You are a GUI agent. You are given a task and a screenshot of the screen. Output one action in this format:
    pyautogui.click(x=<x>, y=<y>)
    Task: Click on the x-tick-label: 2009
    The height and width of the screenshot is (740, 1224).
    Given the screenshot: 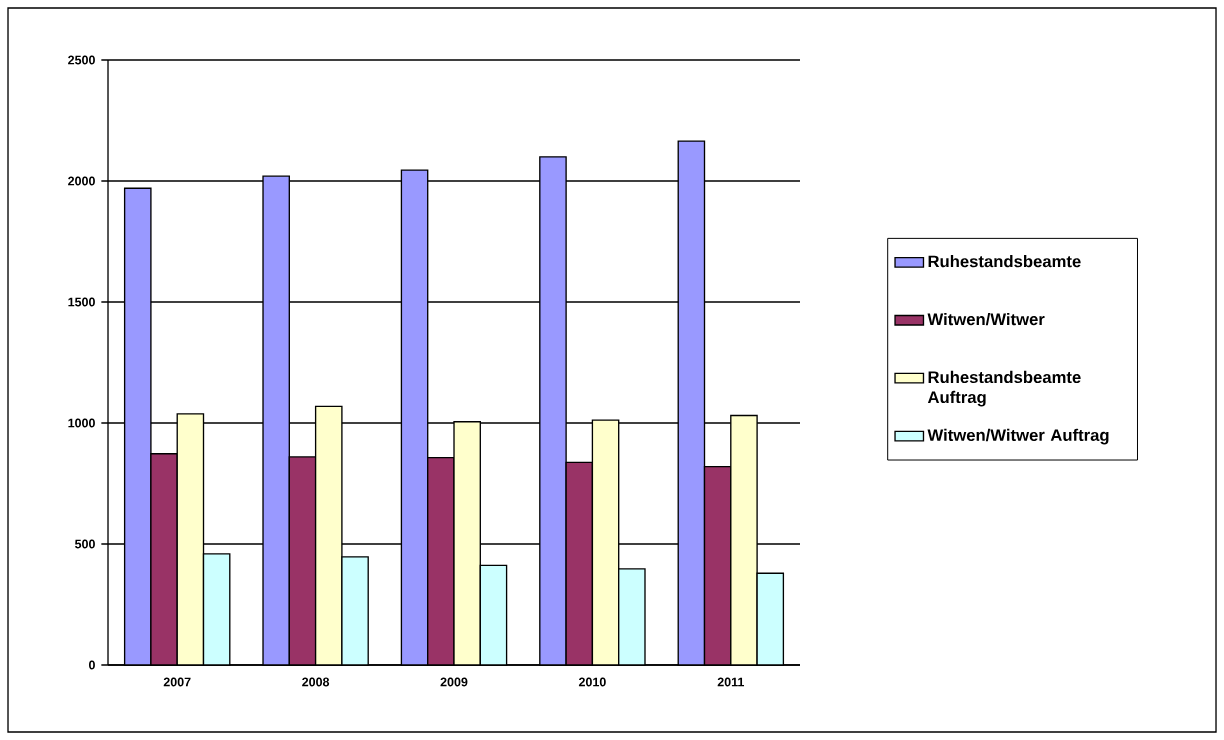 What is the action you would take?
    pyautogui.click(x=454, y=682)
    